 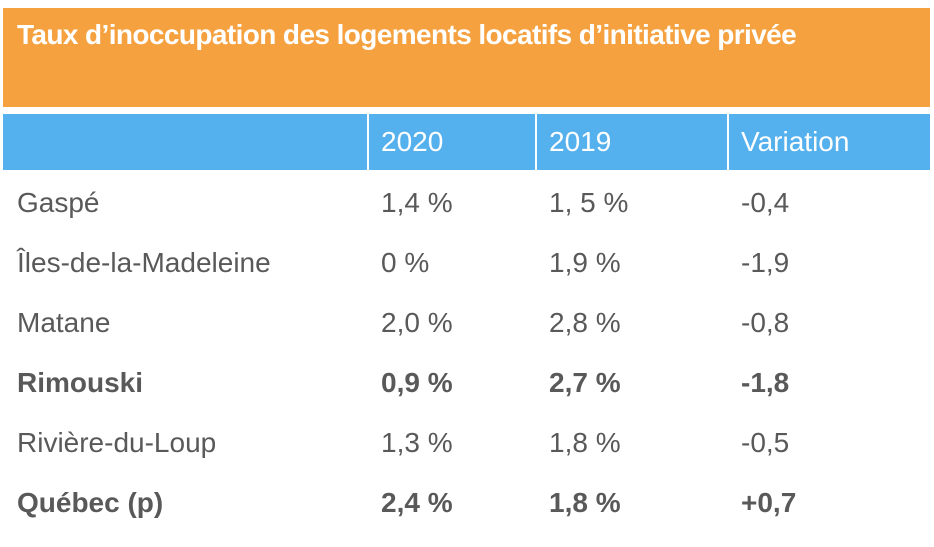 What do you see at coordinates (405, 262) in the screenshot?
I see `value-2020-cell: 0 %` at bounding box center [405, 262].